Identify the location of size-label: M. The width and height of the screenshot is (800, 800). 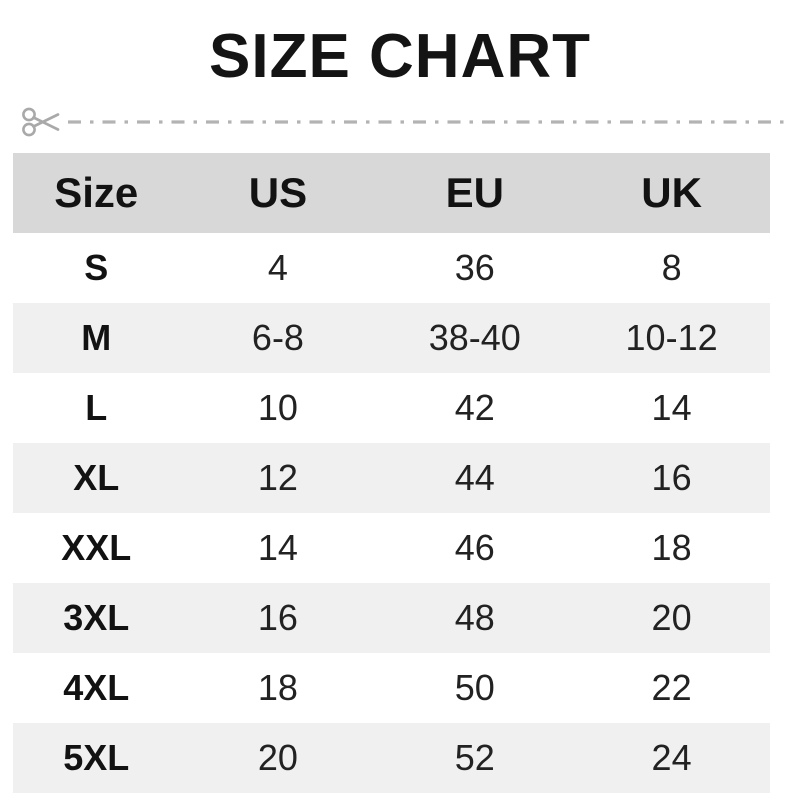
(96, 338).